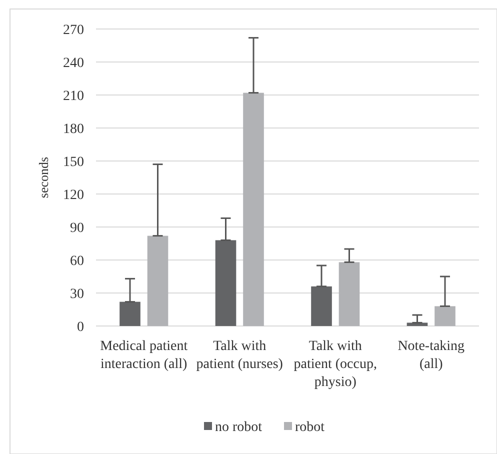  What do you see at coordinates (73, 195) in the screenshot?
I see `y-tick-label: 120` at bounding box center [73, 195].